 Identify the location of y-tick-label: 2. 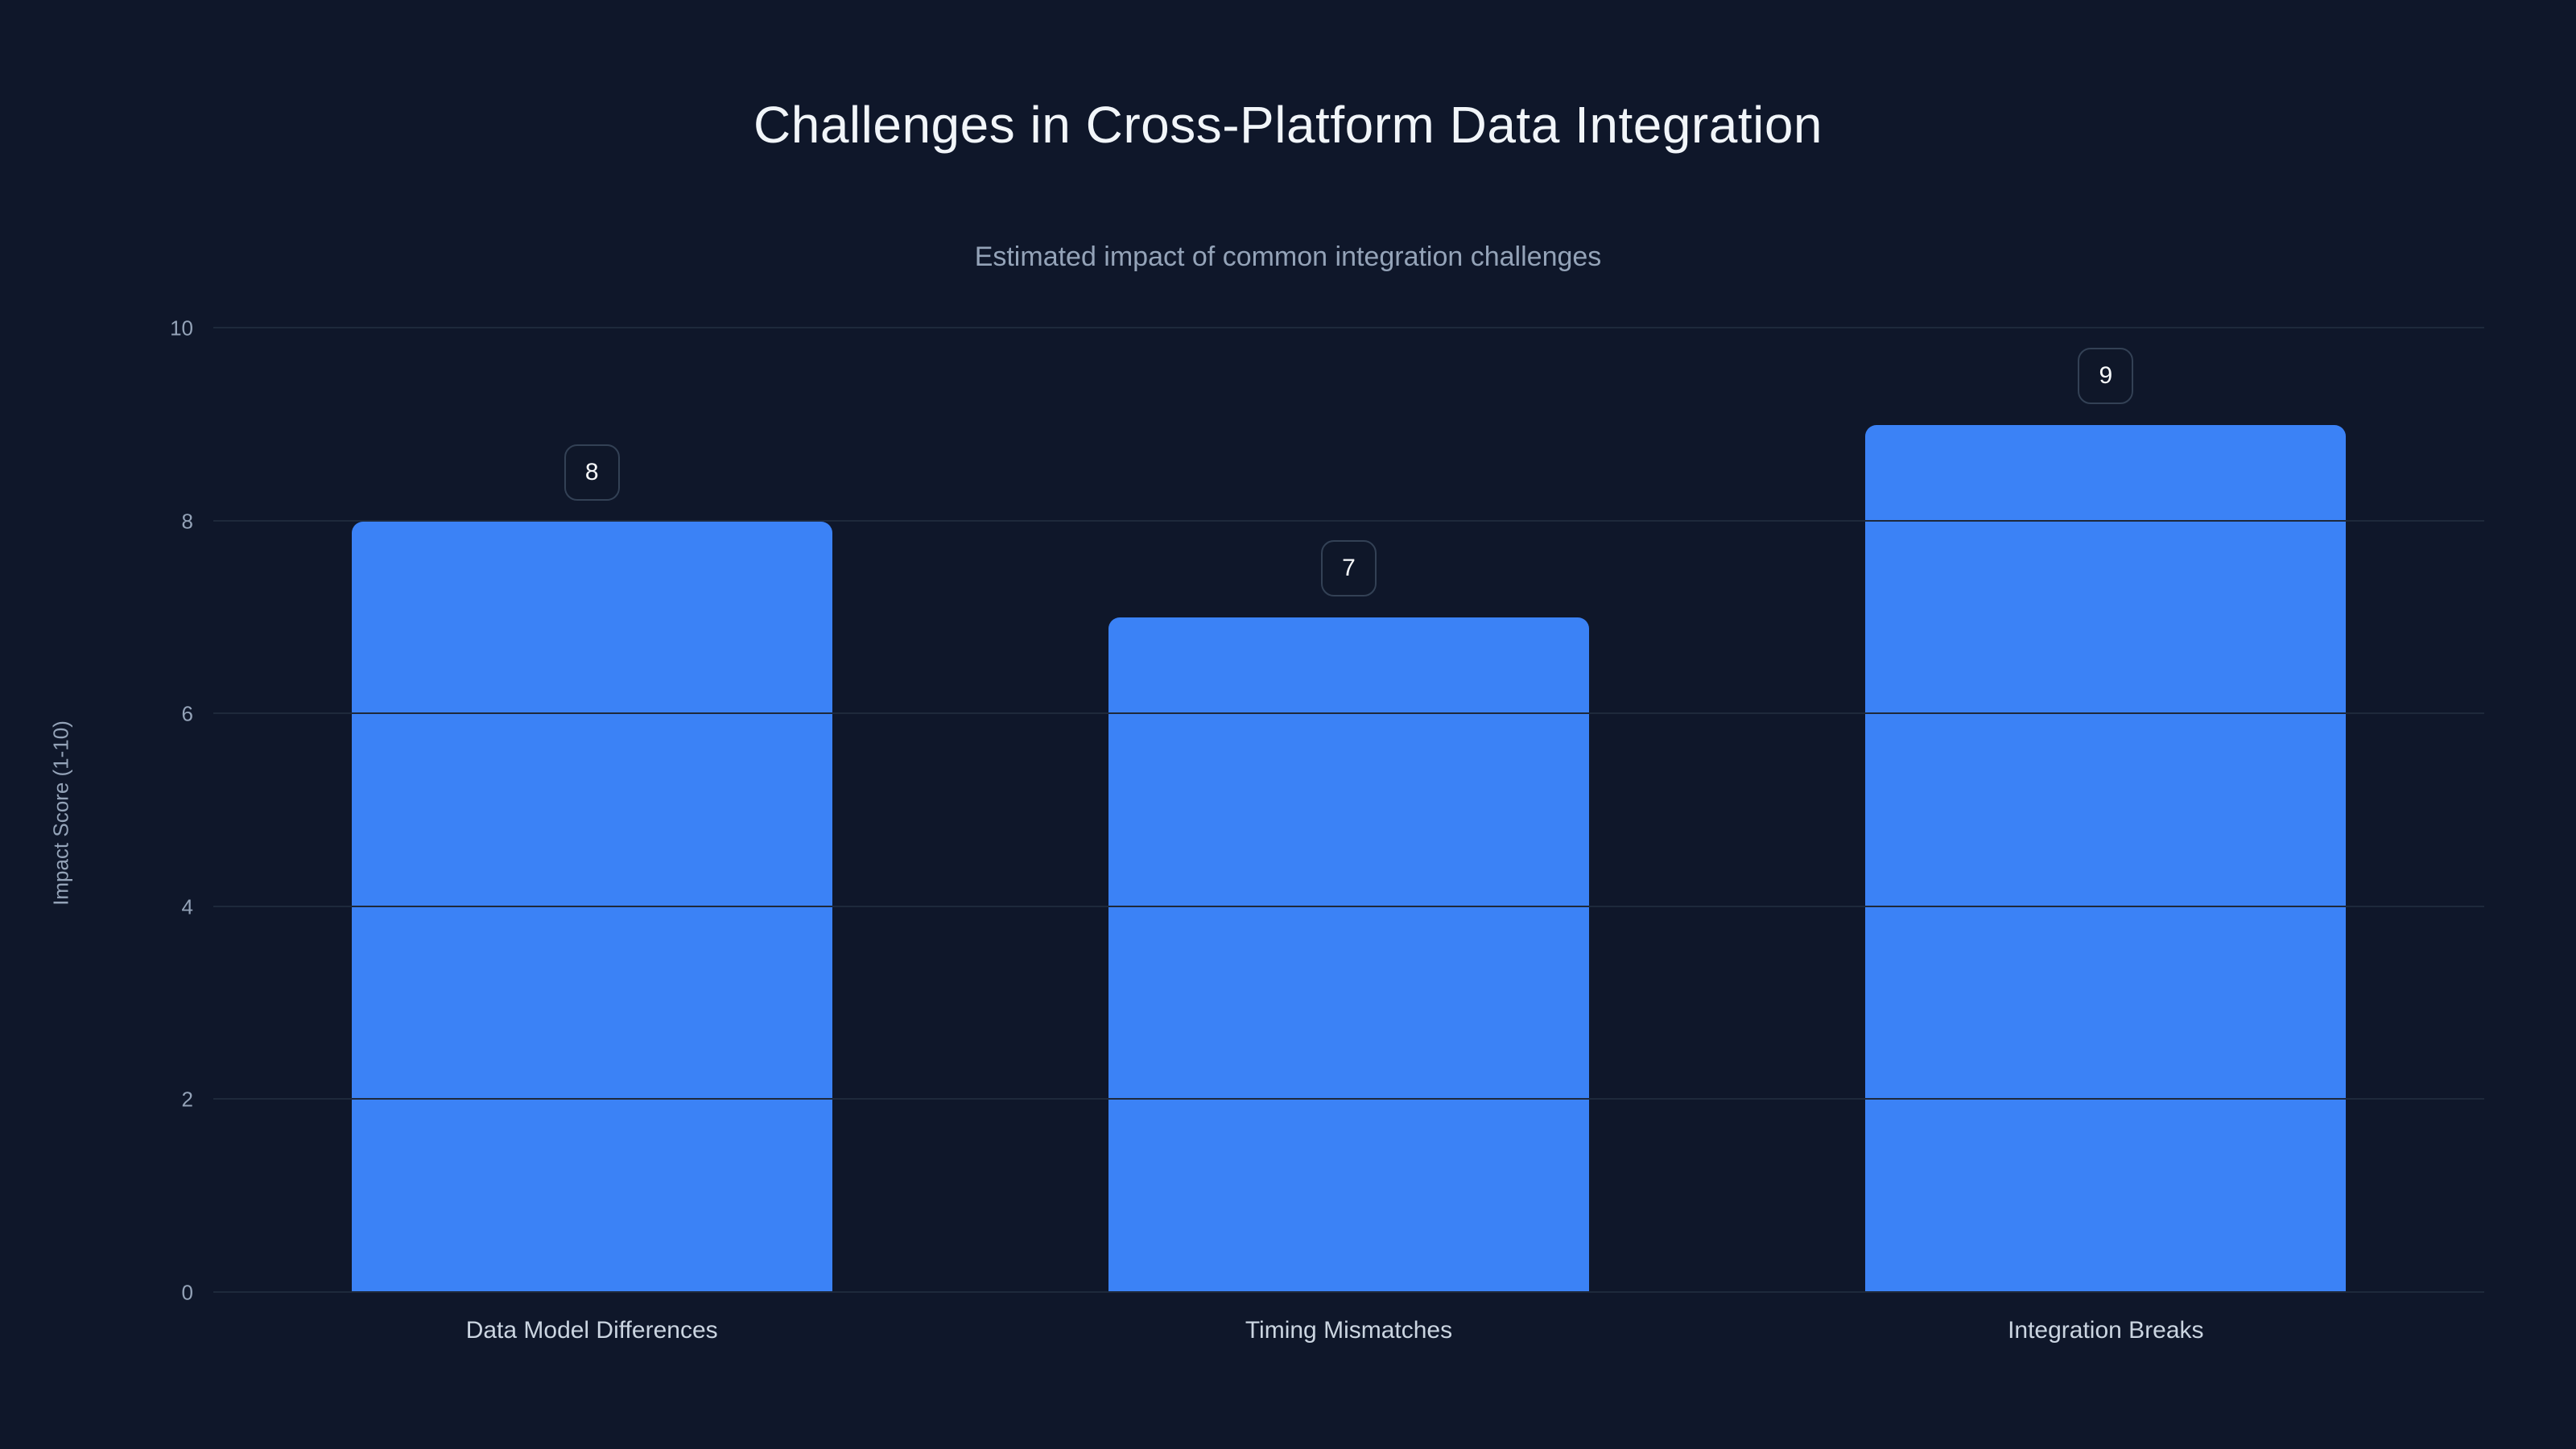
(187, 1099).